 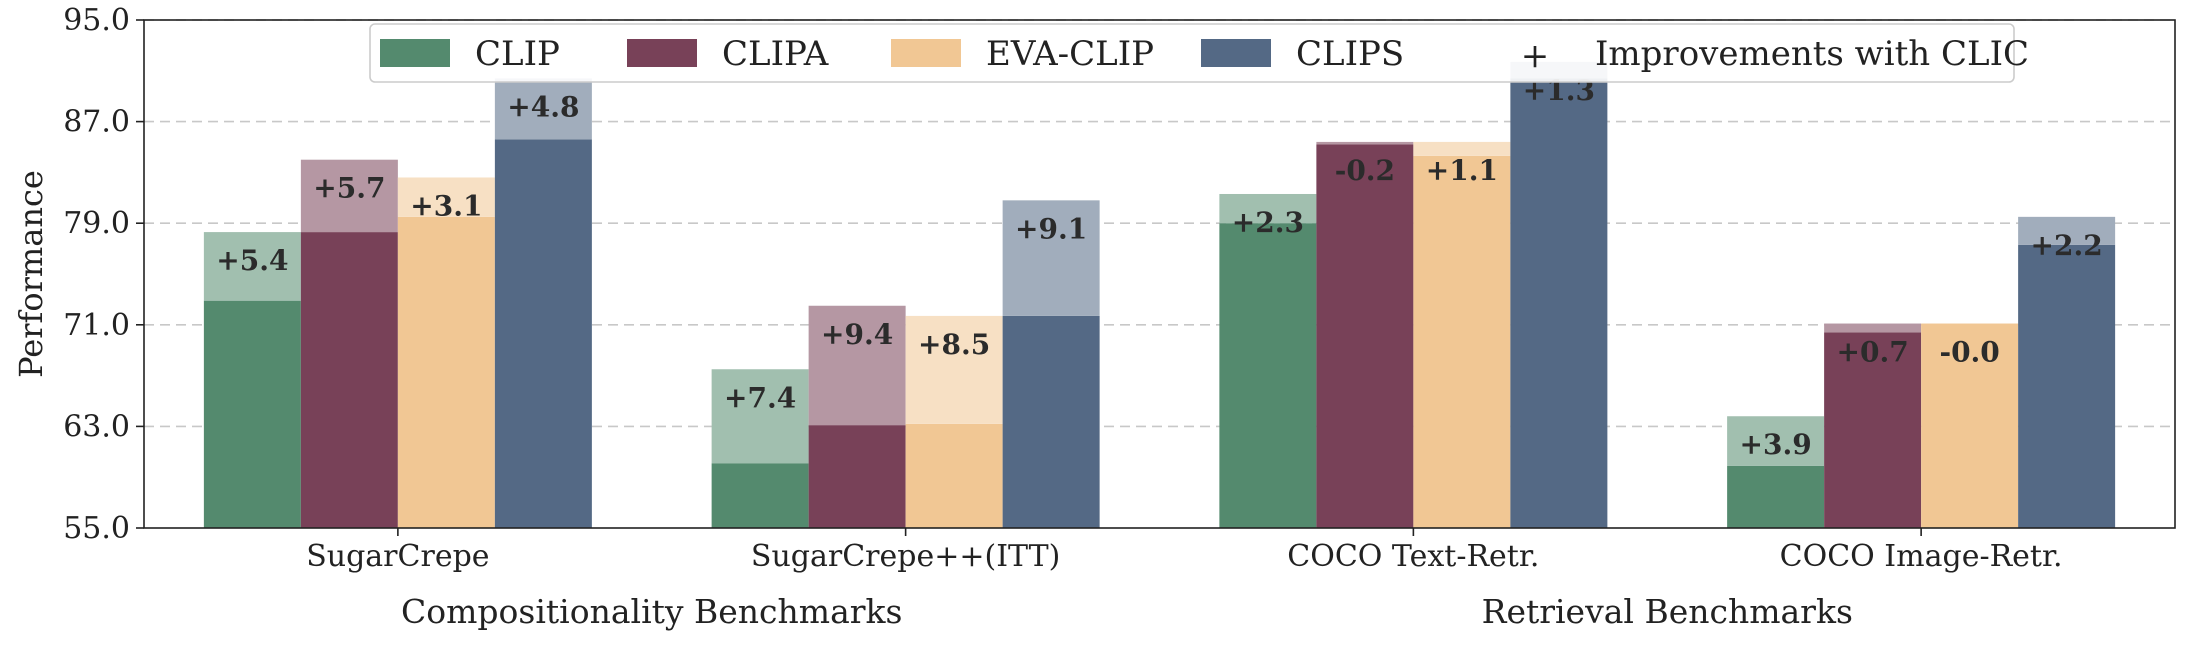 What do you see at coordinates (1776, 444) in the screenshot?
I see `bar-improvement-label: +3.9` at bounding box center [1776, 444].